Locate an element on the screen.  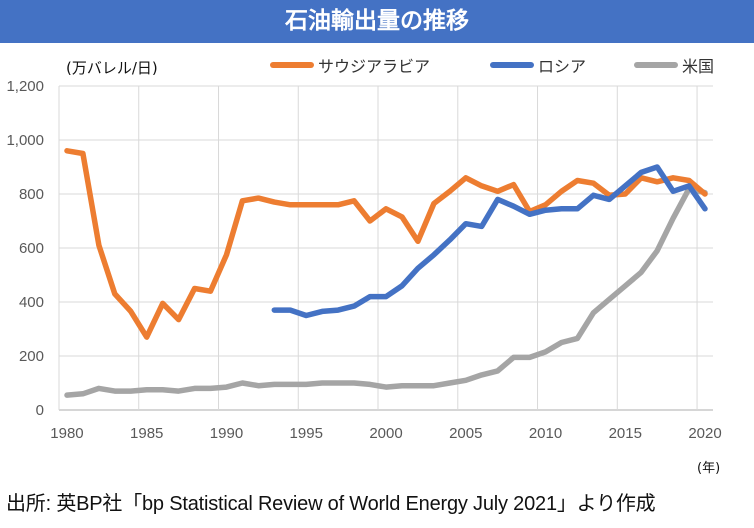
x-tick-label: 1985 is located at coordinates (146, 433).